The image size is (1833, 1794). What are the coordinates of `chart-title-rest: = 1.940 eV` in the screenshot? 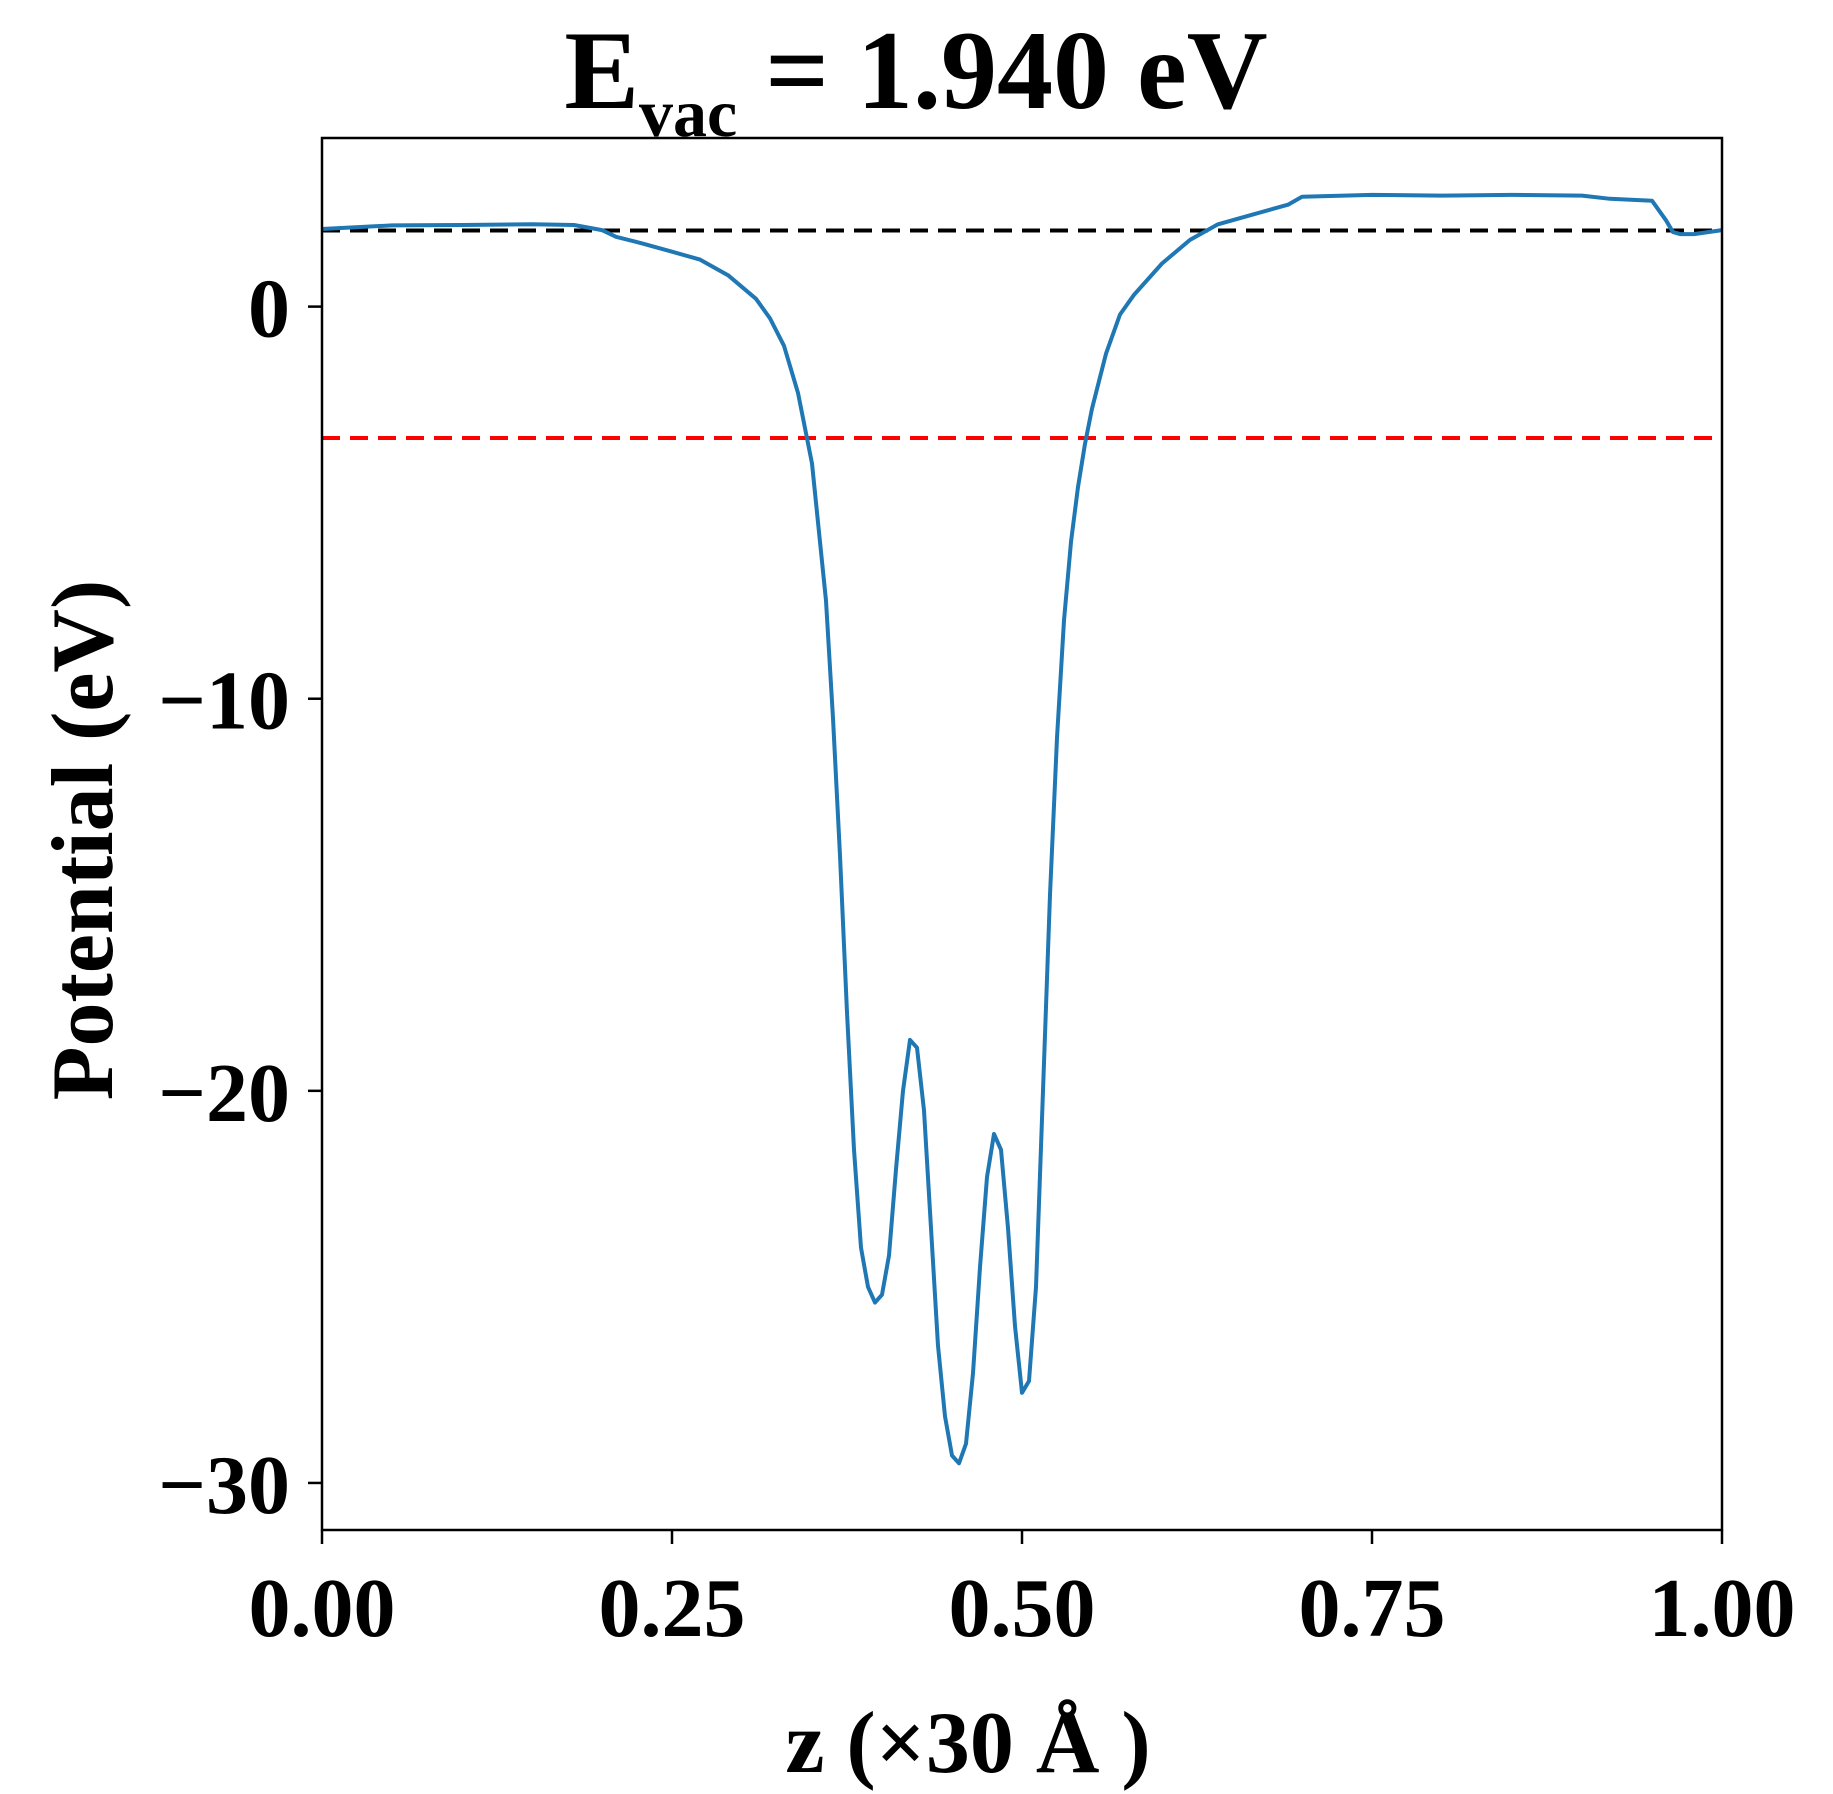 It's located at (1002, 71).